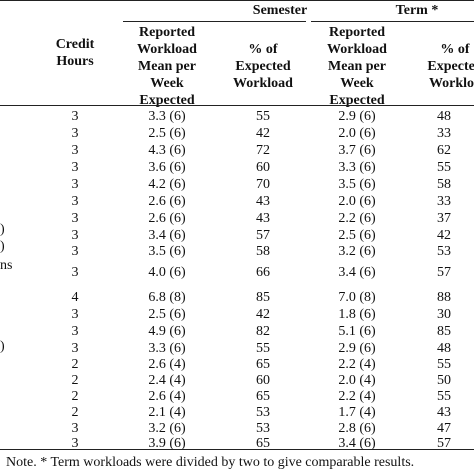 Image resolution: width=474 pixels, height=474 pixels. Describe the element at coordinates (167, 380) in the screenshot. I see `cell-sem-workload: 2.4 (4)` at that location.